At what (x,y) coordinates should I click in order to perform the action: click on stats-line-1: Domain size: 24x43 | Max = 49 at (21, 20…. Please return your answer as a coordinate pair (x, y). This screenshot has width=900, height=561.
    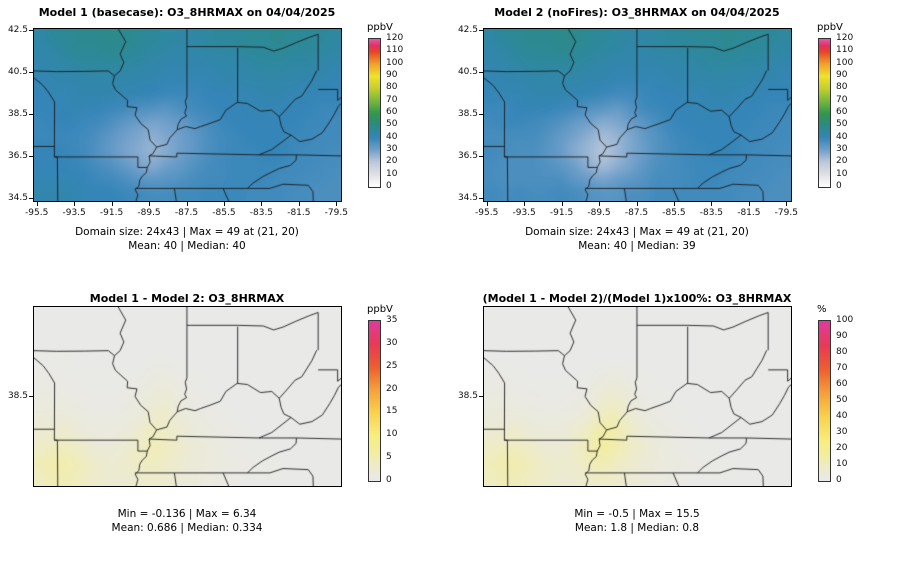
    Looking at the image, I should click on (637, 232).